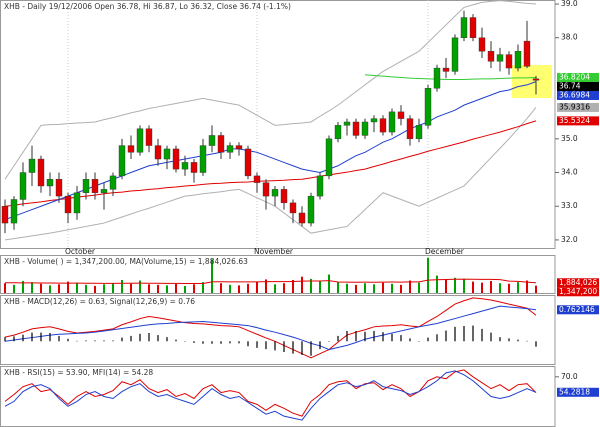 Image resolution: width=600 pixels, height=427 pixels. I want to click on x-tick-label: November, so click(274, 251).